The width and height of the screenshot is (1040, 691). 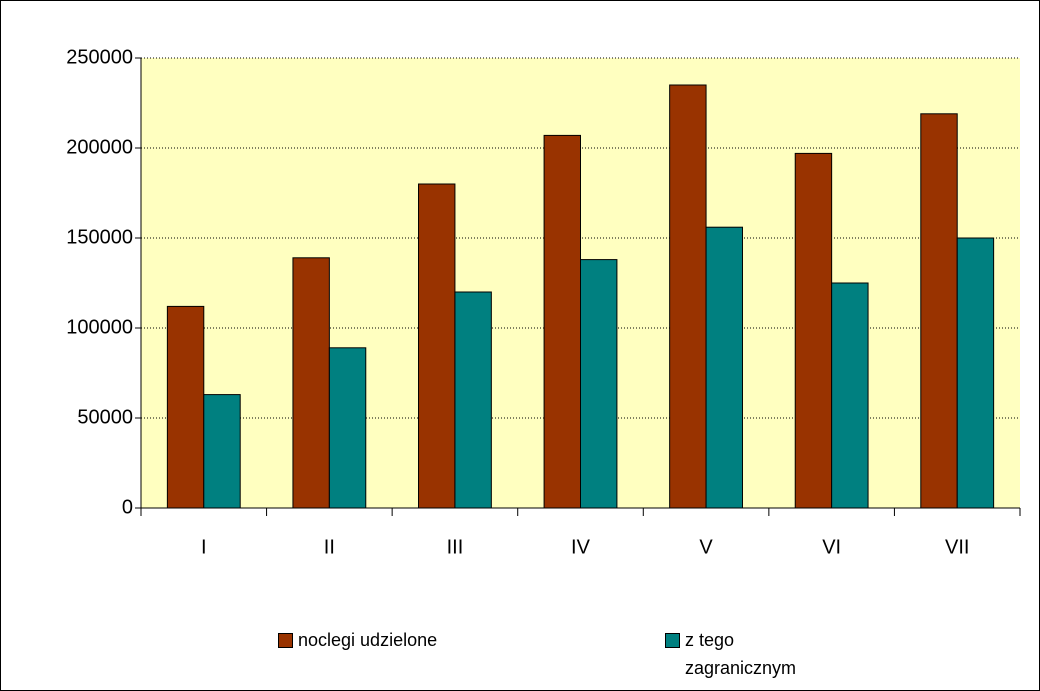 I want to click on legend-item: z tego zagranicznym, so click(x=735, y=654).